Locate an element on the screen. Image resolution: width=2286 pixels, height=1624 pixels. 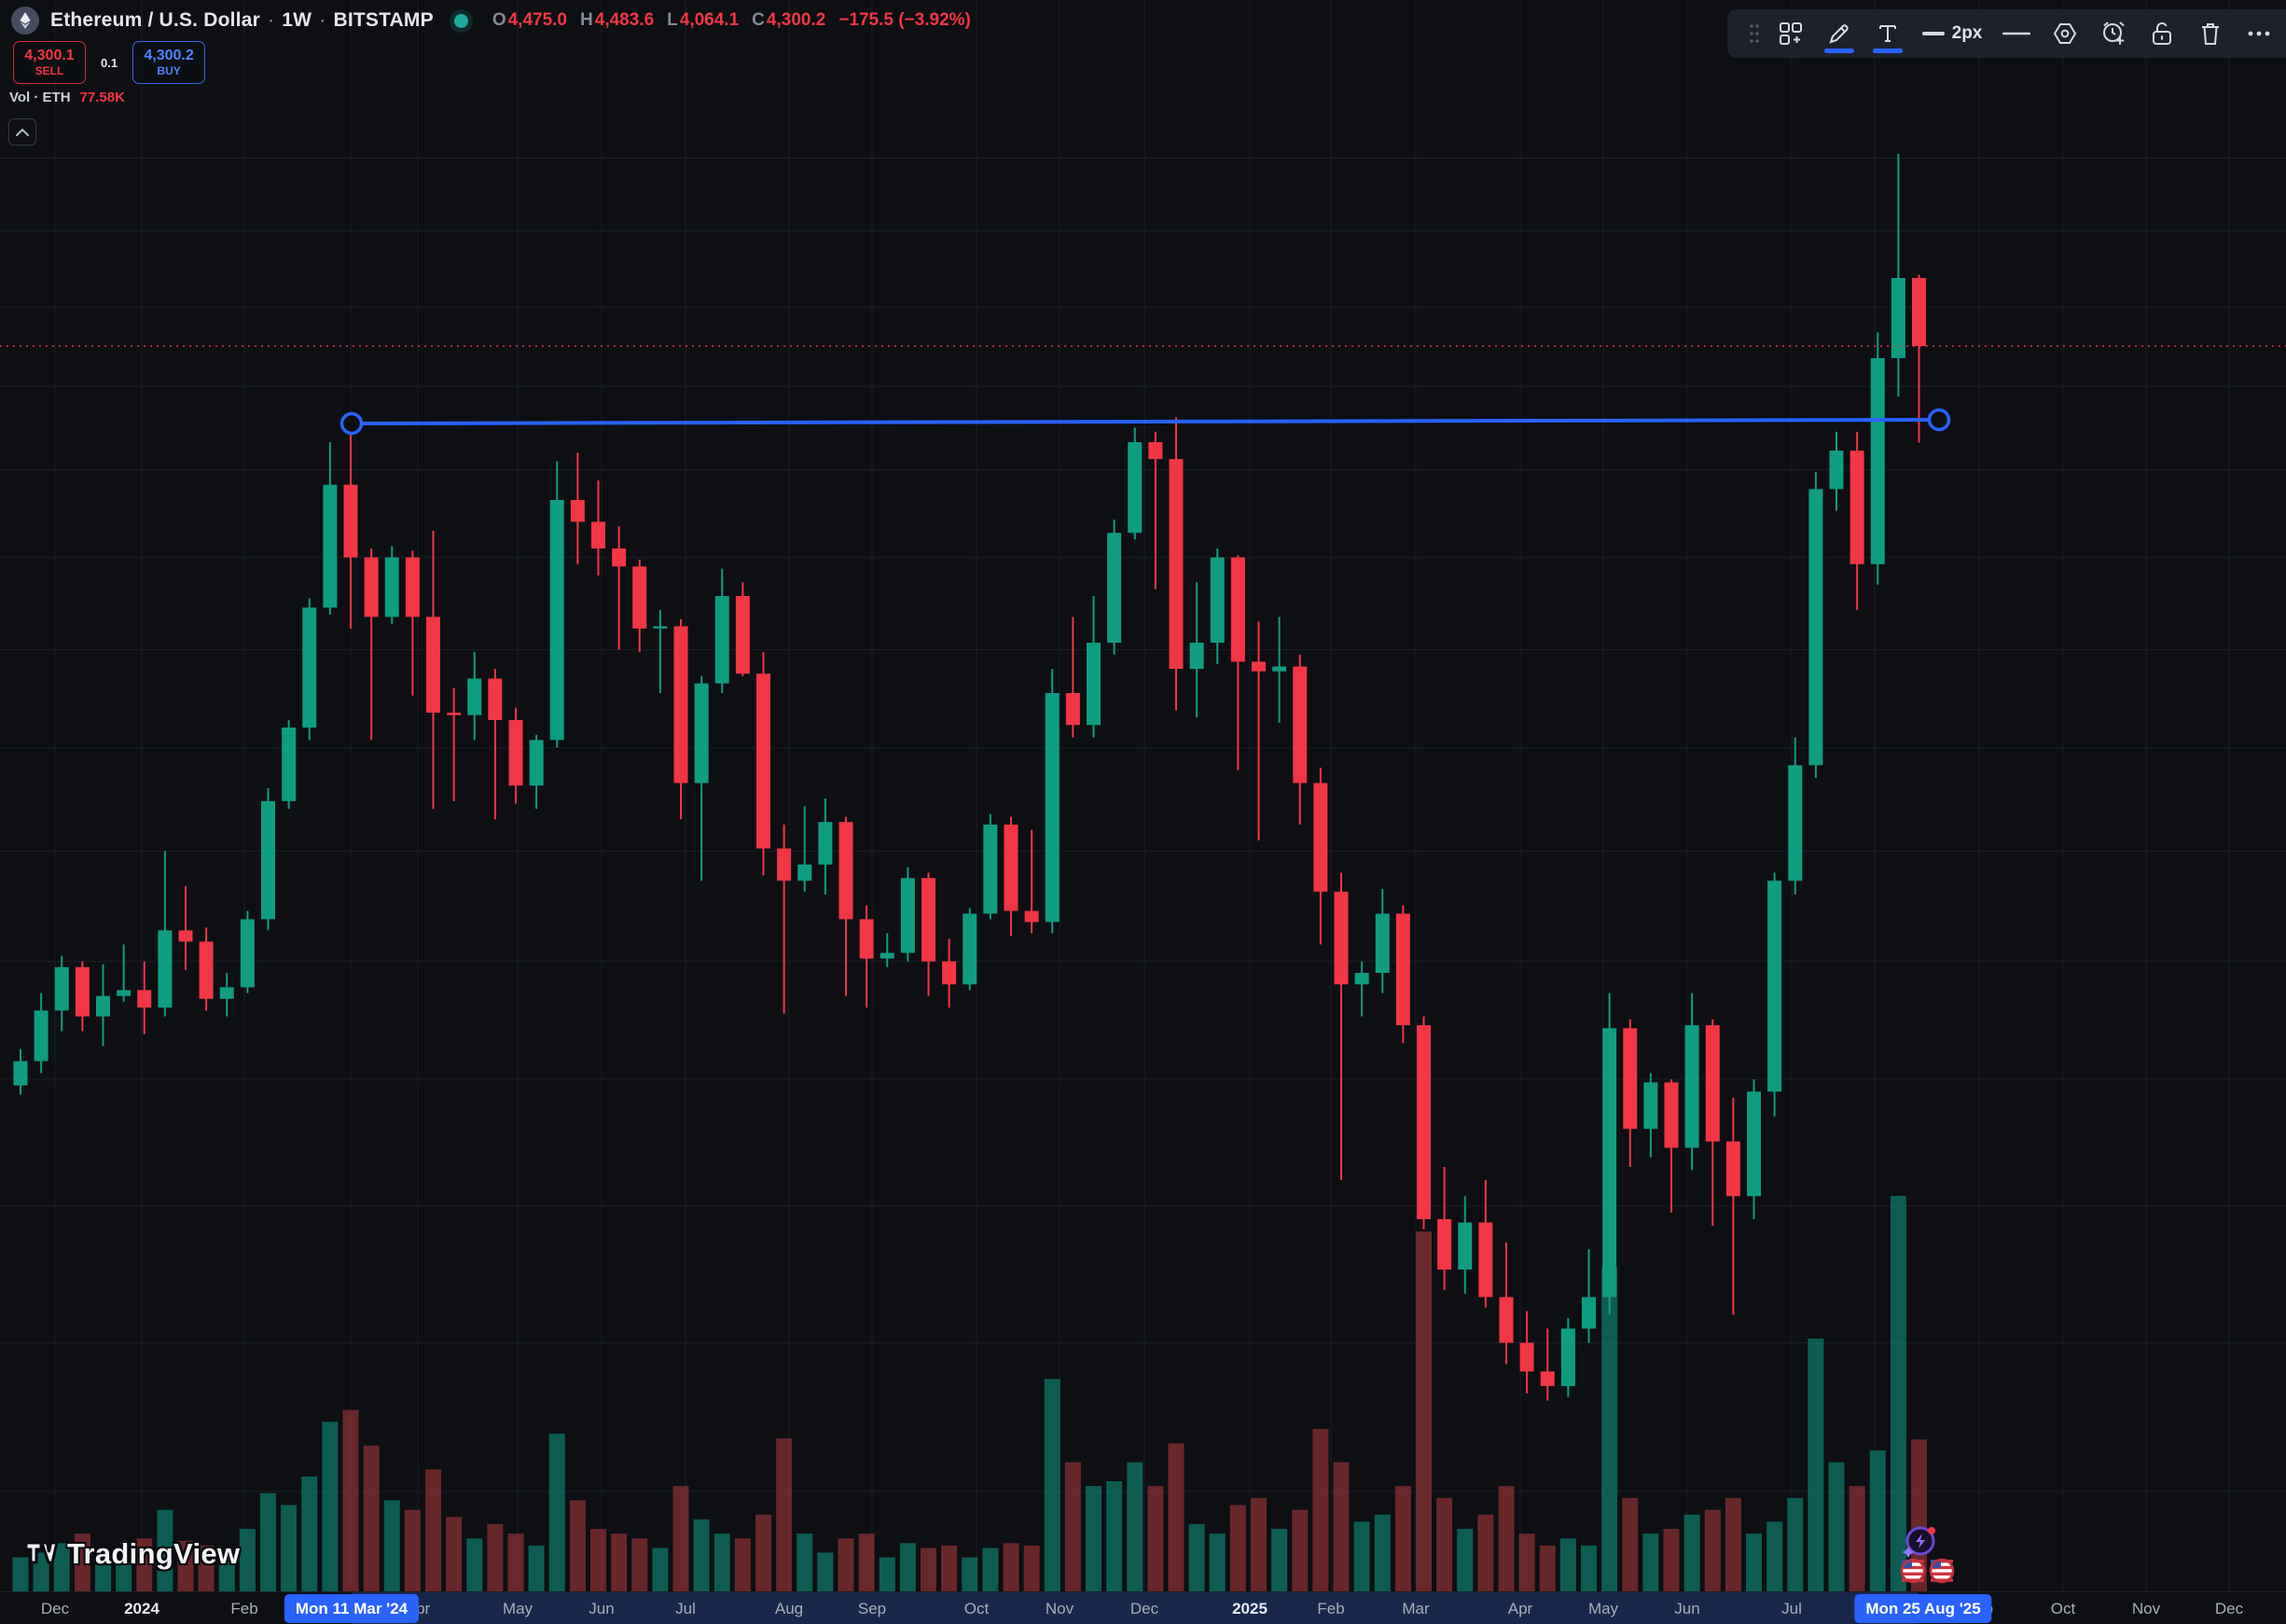
news-event-marker is located at coordinates (1920, 1543).